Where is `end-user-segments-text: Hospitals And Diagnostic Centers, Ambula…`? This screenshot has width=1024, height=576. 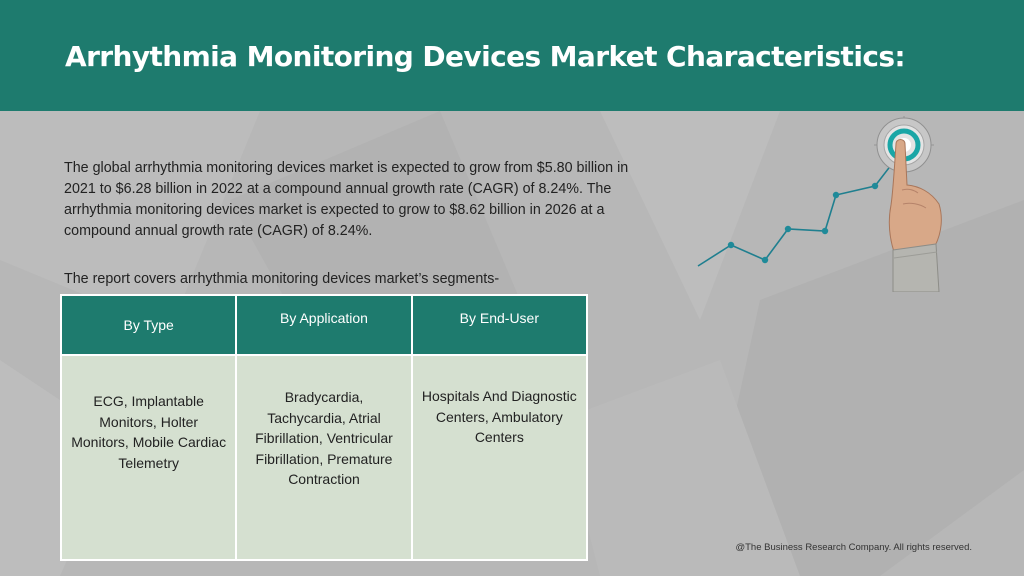 end-user-segments-text: Hospitals And Diagnostic Centers, Ambula… is located at coordinates (499, 416).